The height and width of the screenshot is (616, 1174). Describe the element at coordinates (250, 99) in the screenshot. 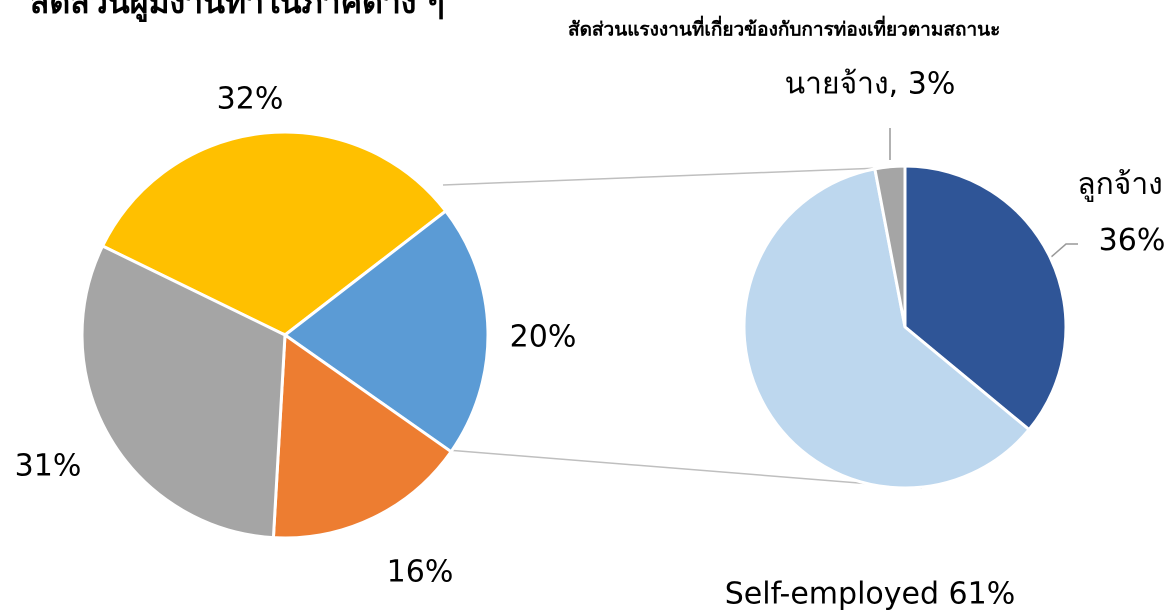

I see `data-label: 32%` at that location.